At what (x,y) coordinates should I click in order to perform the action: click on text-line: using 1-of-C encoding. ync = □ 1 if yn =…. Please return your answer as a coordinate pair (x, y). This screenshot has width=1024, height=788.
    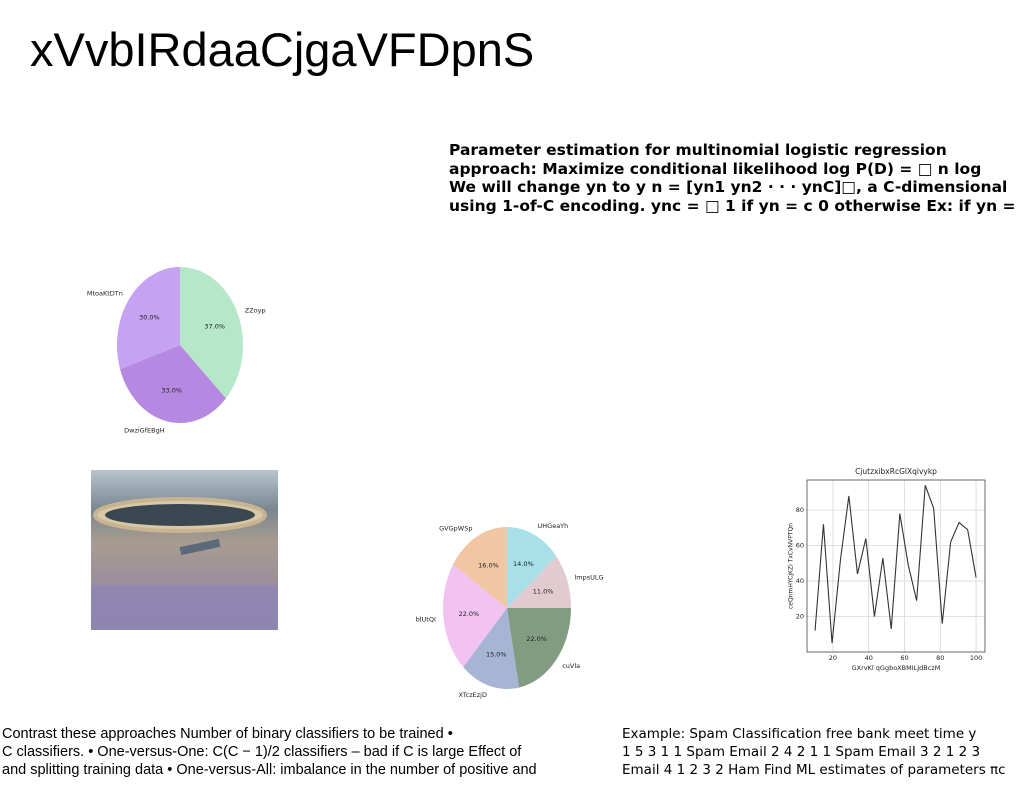
    Looking at the image, I should click on (732, 205).